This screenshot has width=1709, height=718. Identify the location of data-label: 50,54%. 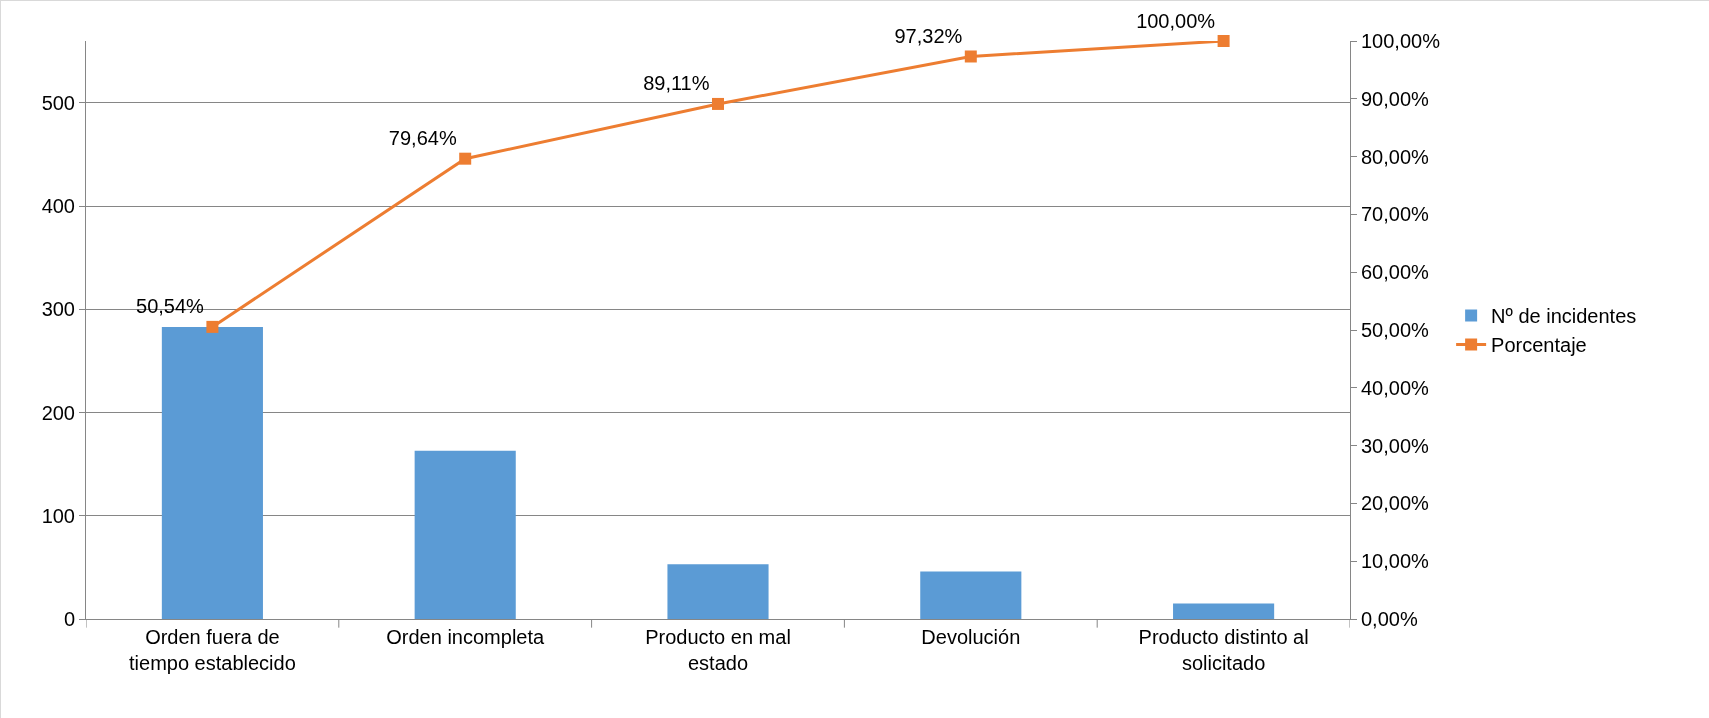
(170, 306).